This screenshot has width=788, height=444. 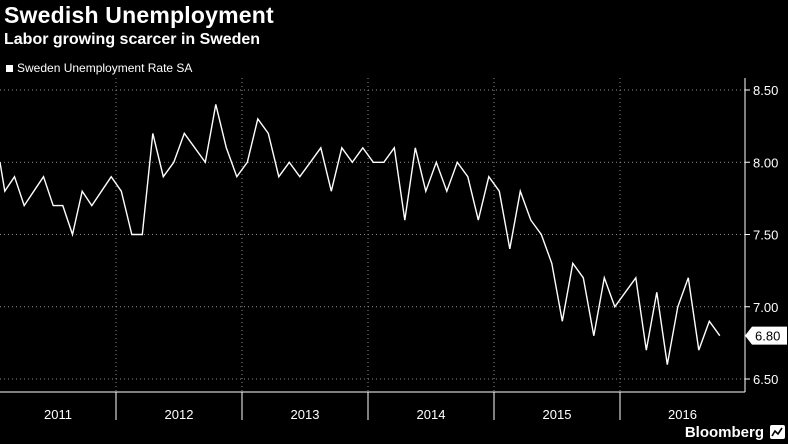 I want to click on legend-label: Sweden Unemployment Rate SA, so click(x=105, y=68).